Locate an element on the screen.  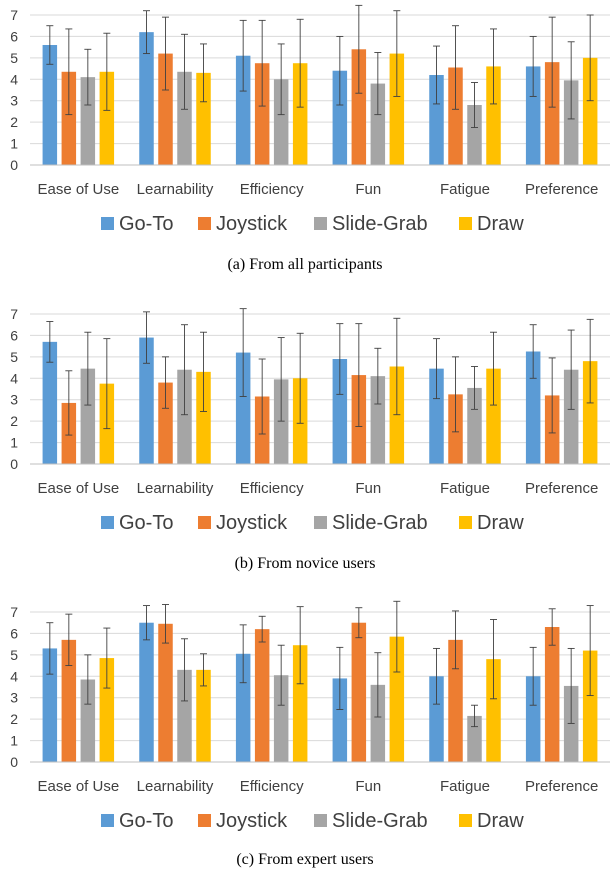
y-tick-label: 7 is located at coordinates (14, 314).